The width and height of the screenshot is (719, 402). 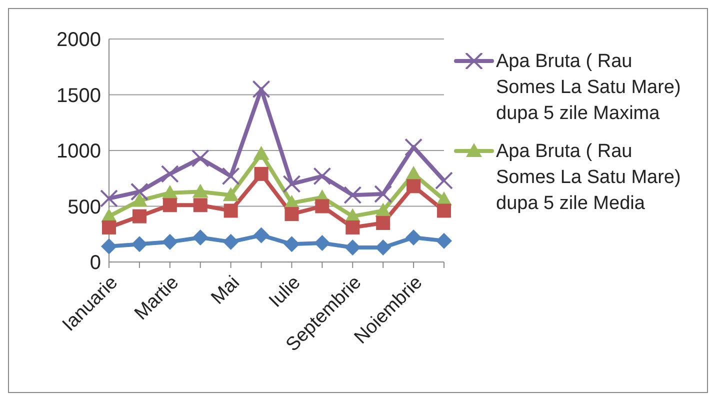 I want to click on x-tick-label: Mai, so click(x=225, y=290).